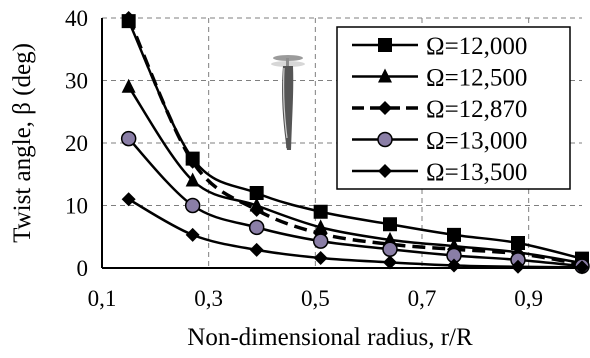  Describe the element at coordinates (83, 268) in the screenshot. I see `y-tick-label: 0` at that location.